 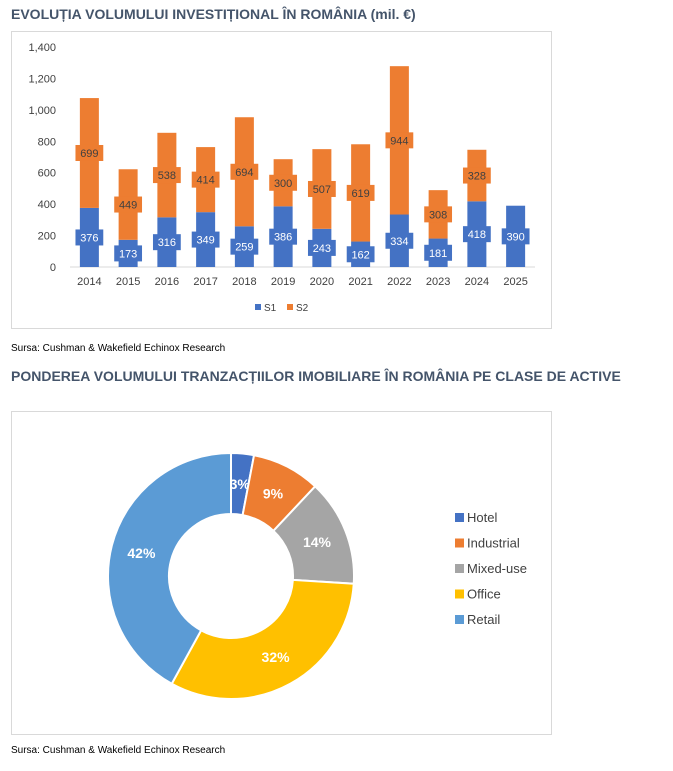 What do you see at coordinates (240, 484) in the screenshot?
I see `donut-label-hotel: 3%` at bounding box center [240, 484].